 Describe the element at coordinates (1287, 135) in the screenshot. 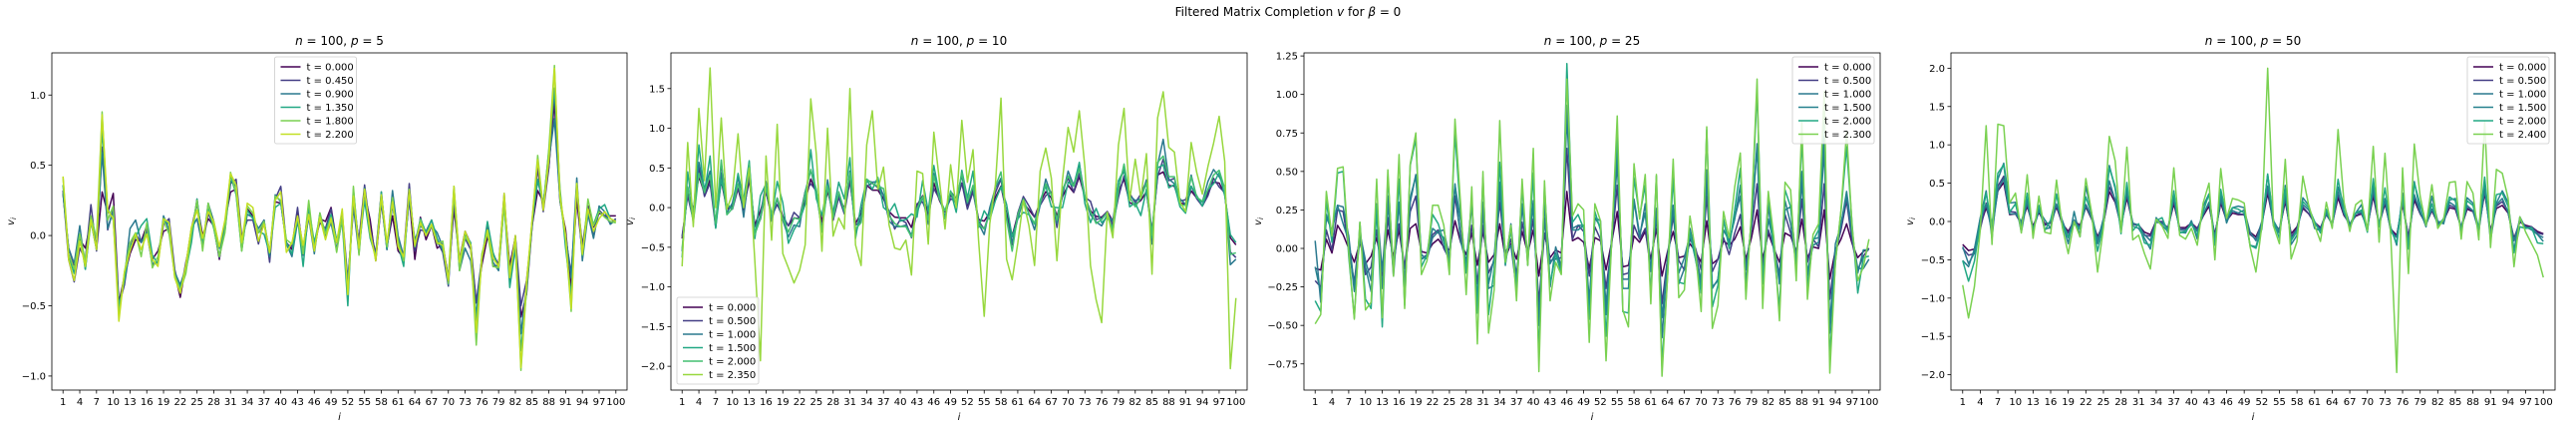

I see `y-tick-label: 0.75` at that location.